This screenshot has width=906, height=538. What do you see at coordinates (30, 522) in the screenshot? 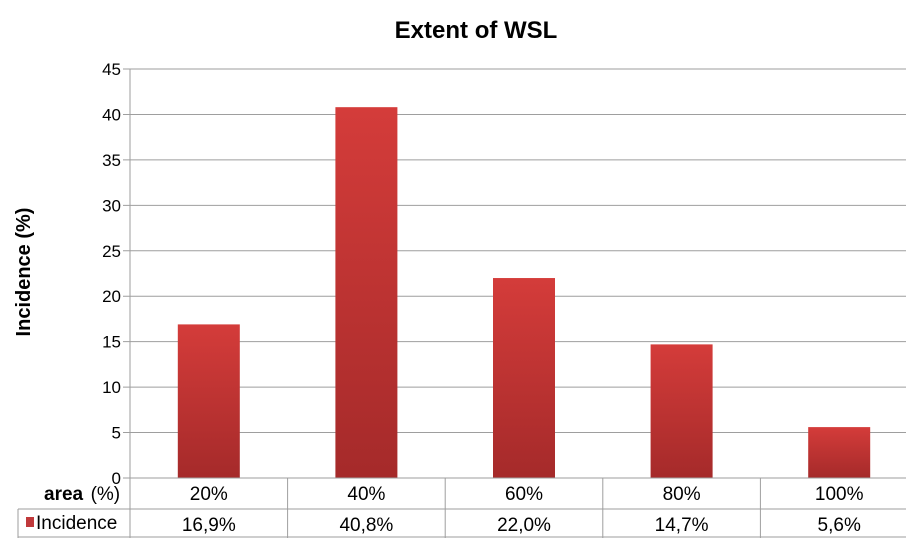
I see `legend-key` at bounding box center [30, 522].